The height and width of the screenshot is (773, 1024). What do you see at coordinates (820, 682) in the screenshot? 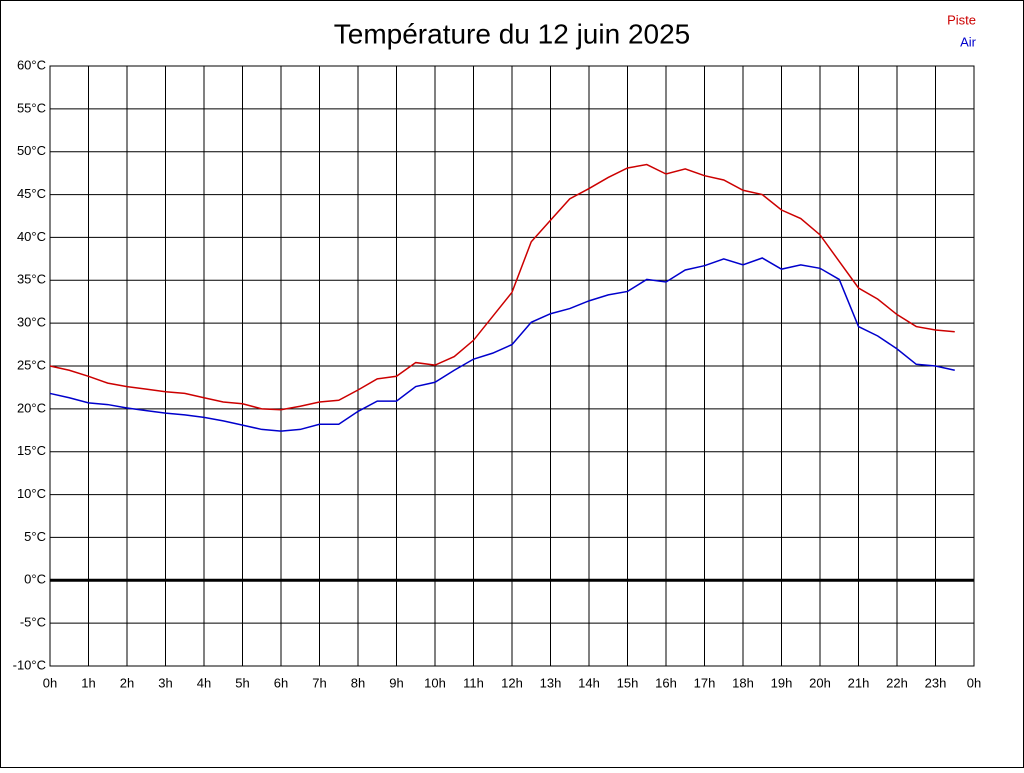
I see `x-tick-label: 20h` at bounding box center [820, 682].